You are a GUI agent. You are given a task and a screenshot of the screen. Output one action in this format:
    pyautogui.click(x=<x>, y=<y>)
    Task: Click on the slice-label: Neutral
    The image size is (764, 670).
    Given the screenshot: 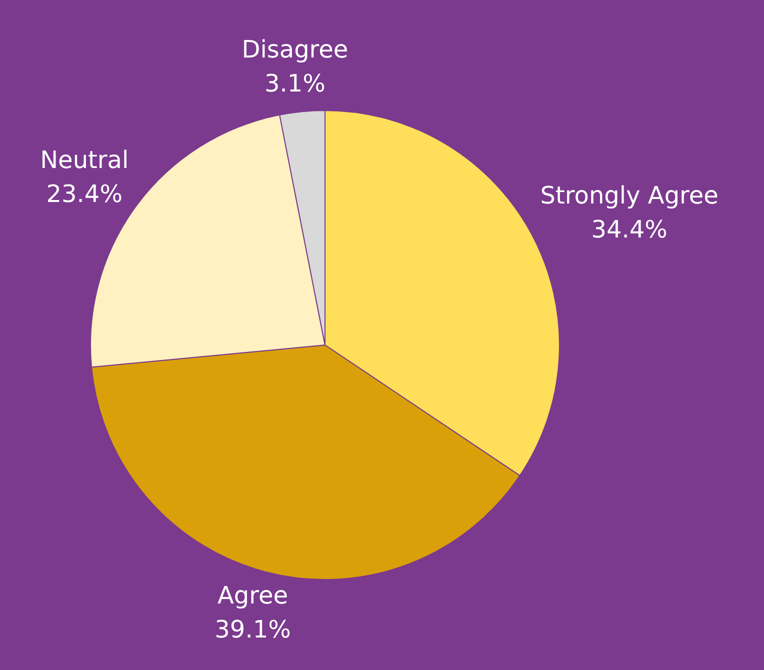 What is the action you would take?
    pyautogui.click(x=84, y=160)
    